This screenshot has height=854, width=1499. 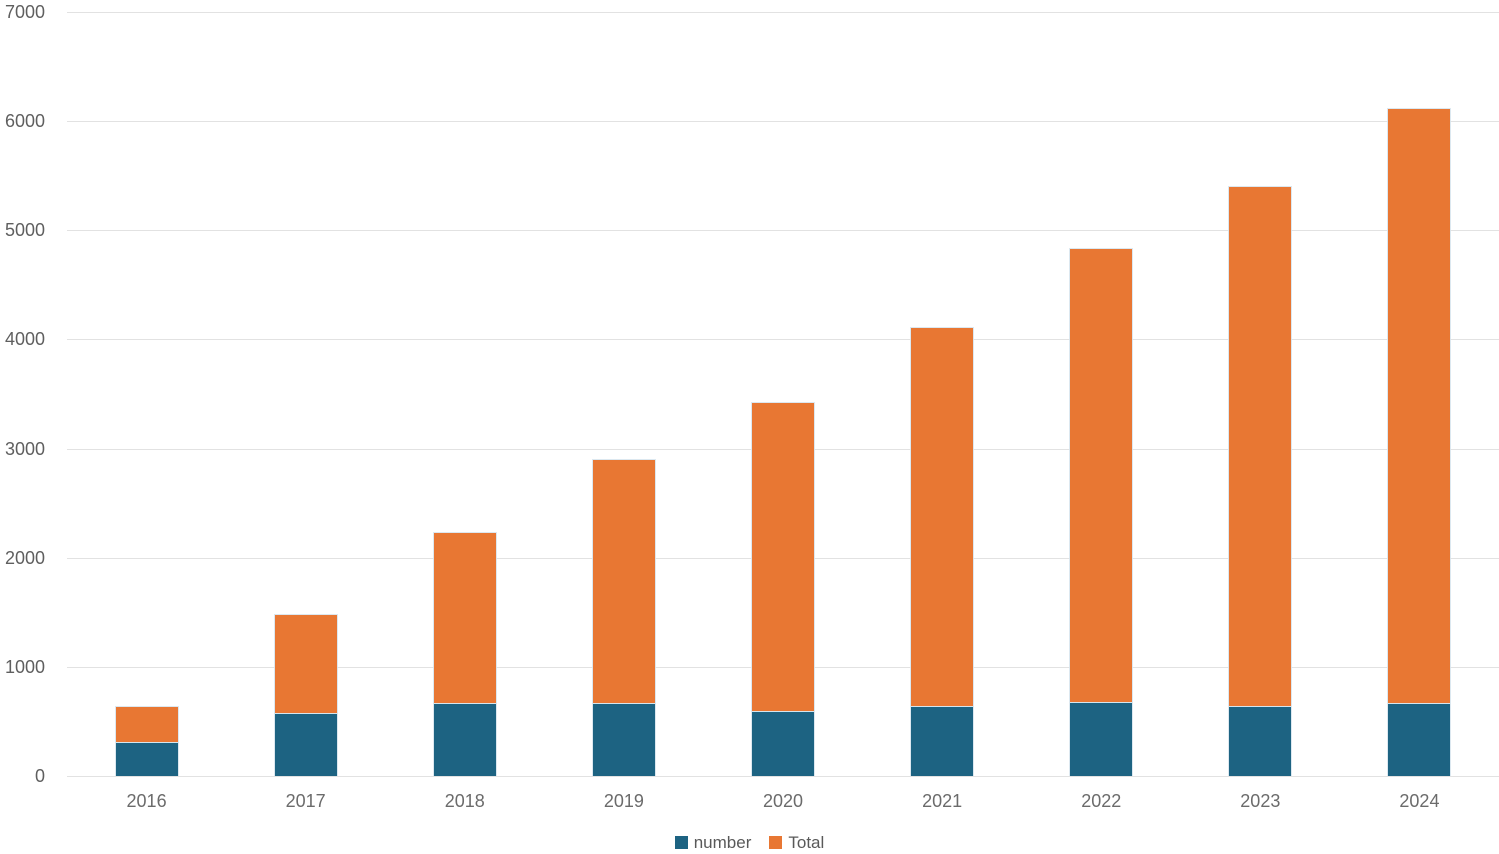 What do you see at coordinates (24, 339) in the screenshot?
I see `y-tick-label-4000: 4000` at bounding box center [24, 339].